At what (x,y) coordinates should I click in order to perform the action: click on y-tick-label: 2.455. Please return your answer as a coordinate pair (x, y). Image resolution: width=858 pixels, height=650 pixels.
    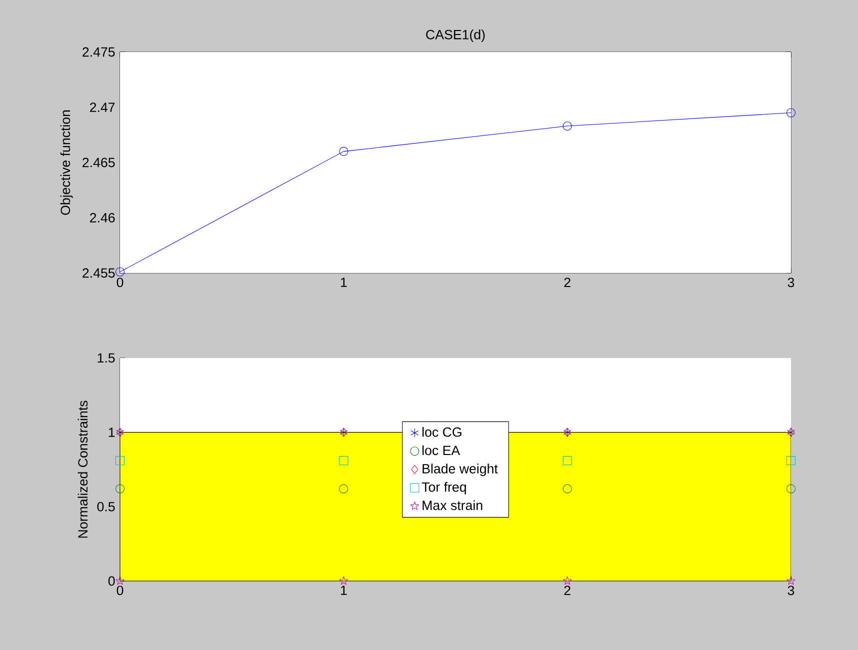
    Looking at the image, I should click on (98, 273).